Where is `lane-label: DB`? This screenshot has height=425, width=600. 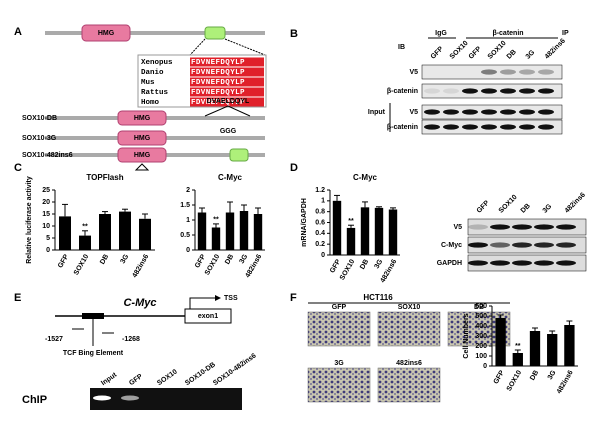
lane-label: DB is located at coordinates (512, 55).